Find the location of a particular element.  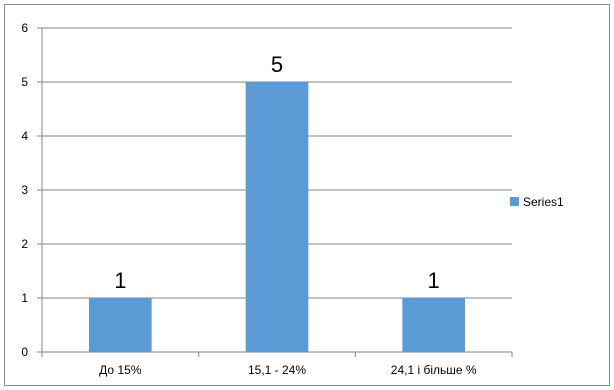

legend-label-series1: Series1 is located at coordinates (543, 202).